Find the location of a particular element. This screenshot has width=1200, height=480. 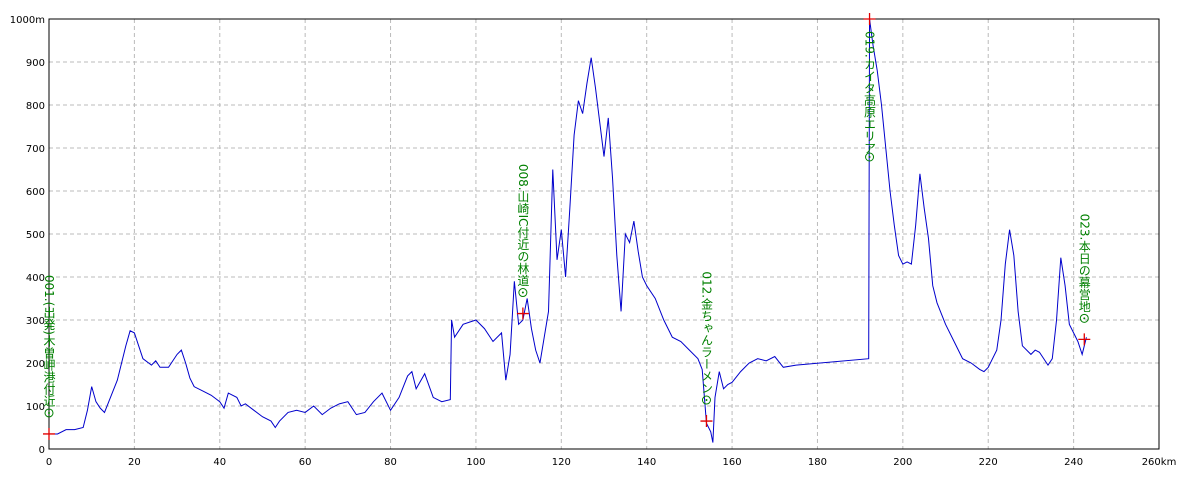

waypoint-label: 001.(出発)木曽岬港付近 is located at coordinates (49, 341).